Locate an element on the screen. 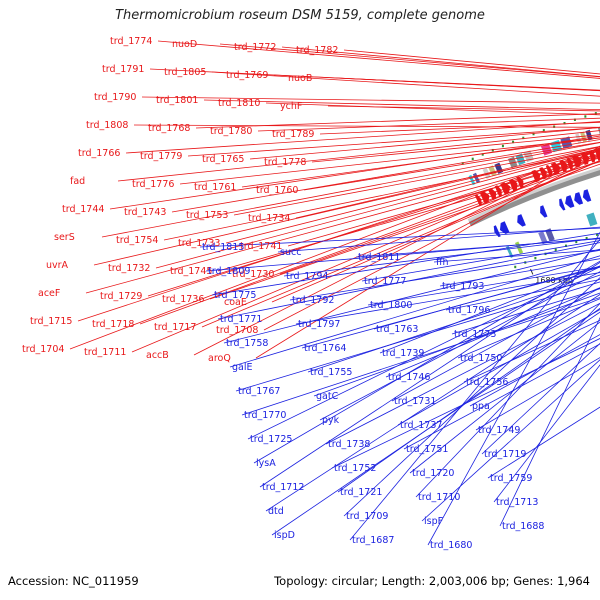  forward-gene-label: trd_1741 is located at coordinates (261, 246).